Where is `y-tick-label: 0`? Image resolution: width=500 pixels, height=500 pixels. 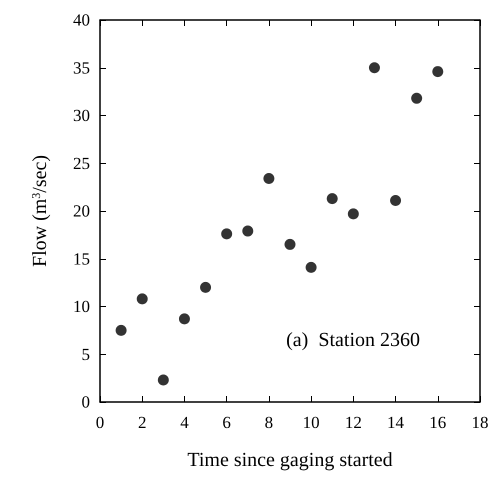 y-tick-label: 0 is located at coordinates (86, 402).